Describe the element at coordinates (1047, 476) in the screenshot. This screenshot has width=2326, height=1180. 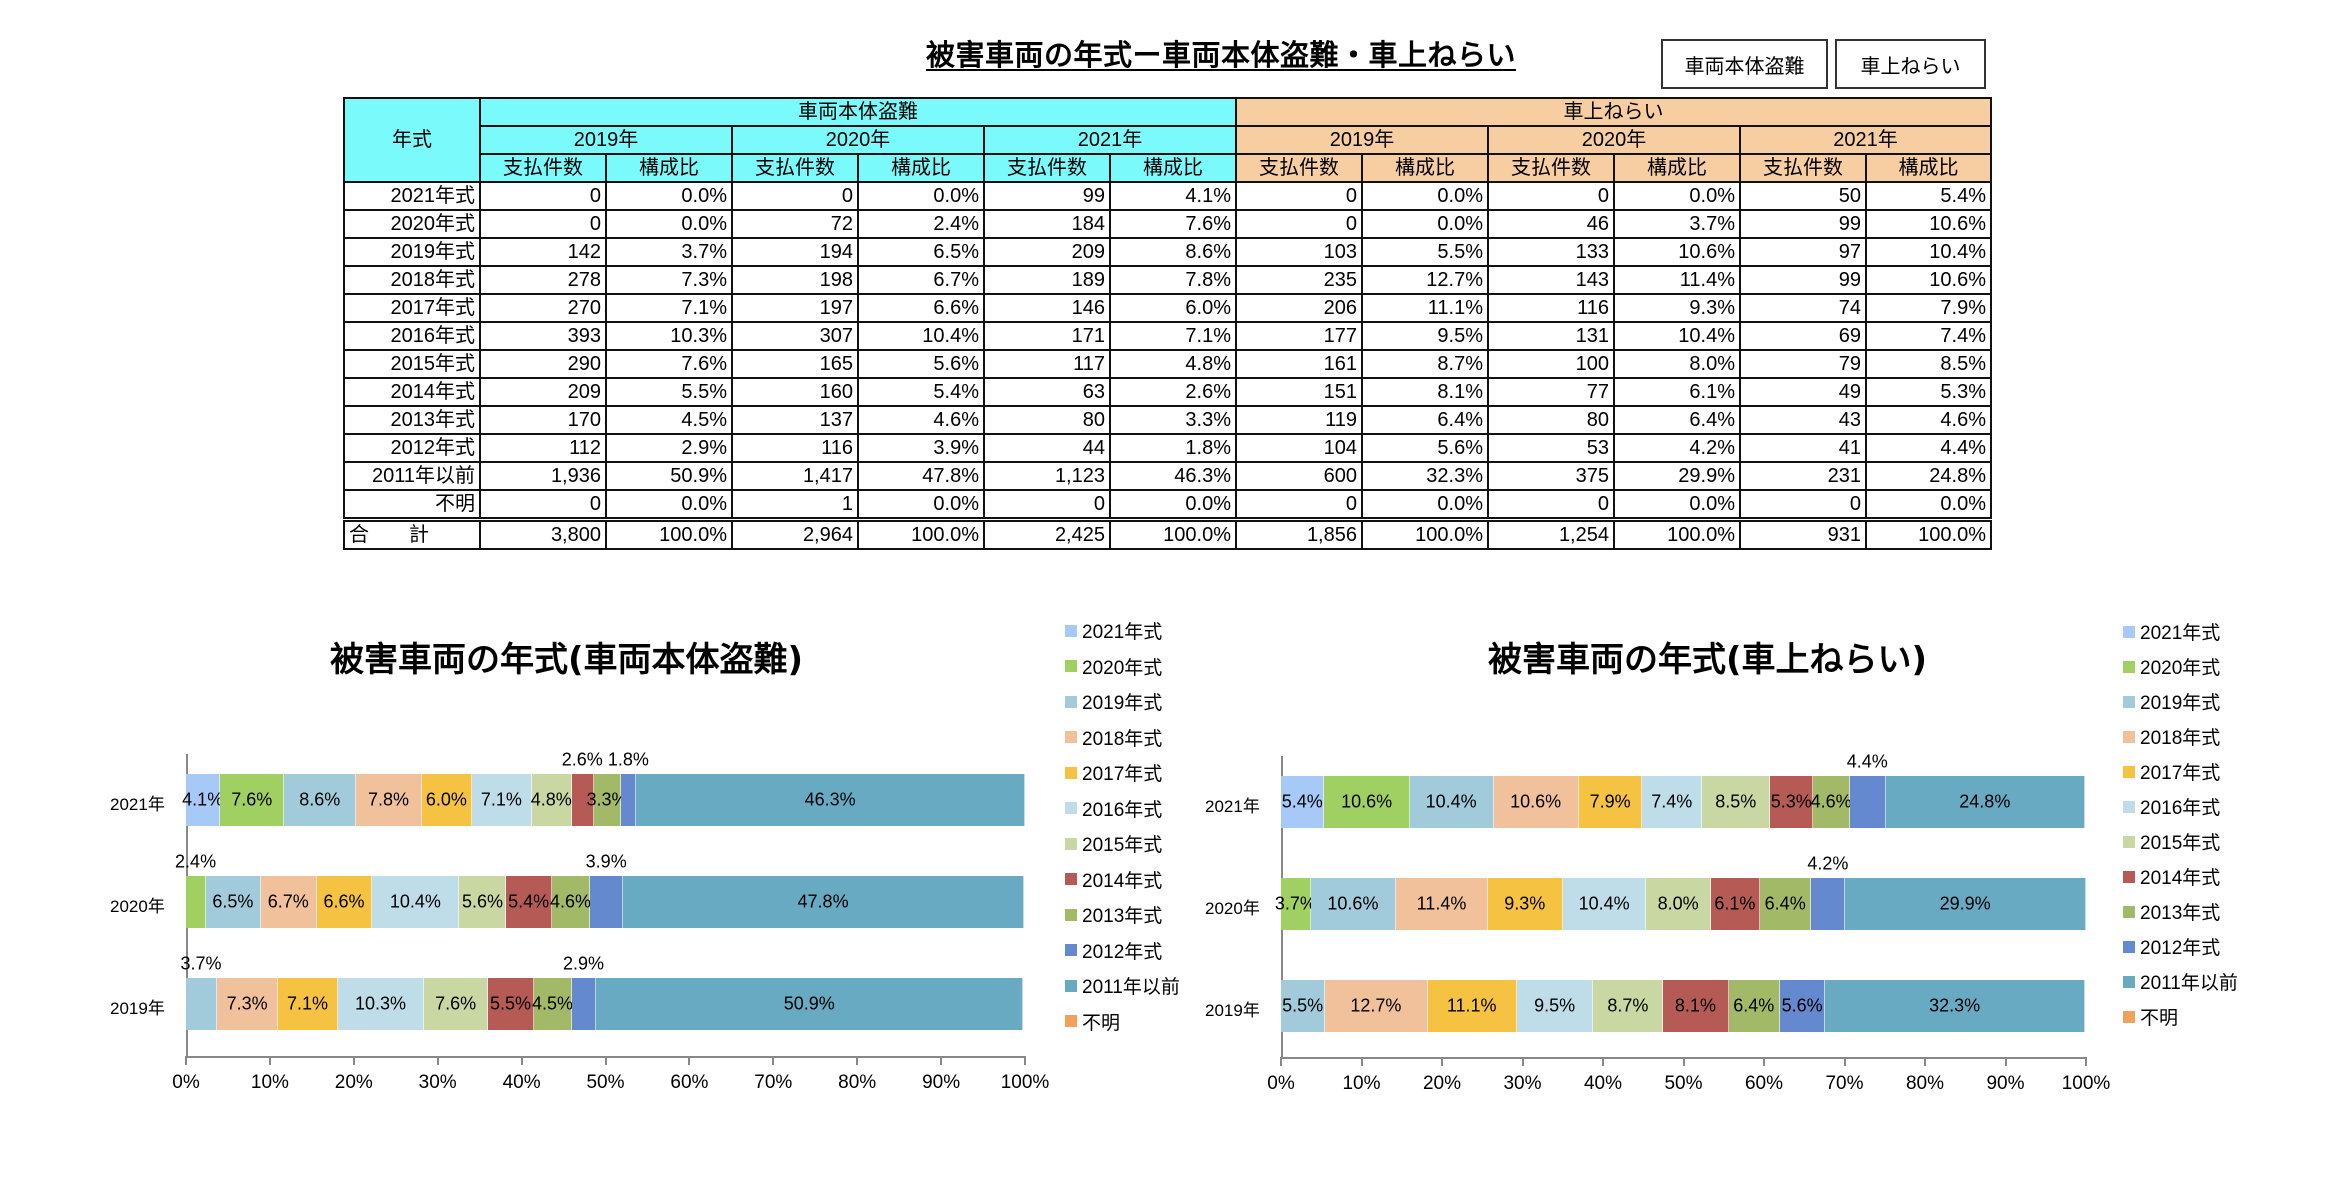
I see `count-cell: 1,123` at that location.